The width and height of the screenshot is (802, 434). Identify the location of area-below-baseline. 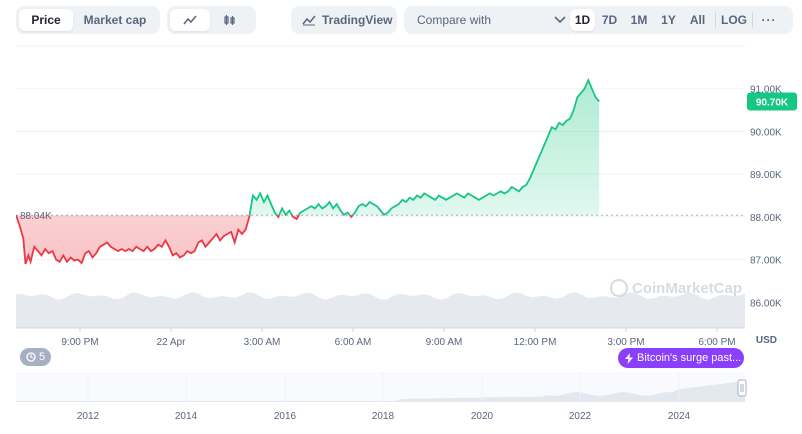
(308, 239).